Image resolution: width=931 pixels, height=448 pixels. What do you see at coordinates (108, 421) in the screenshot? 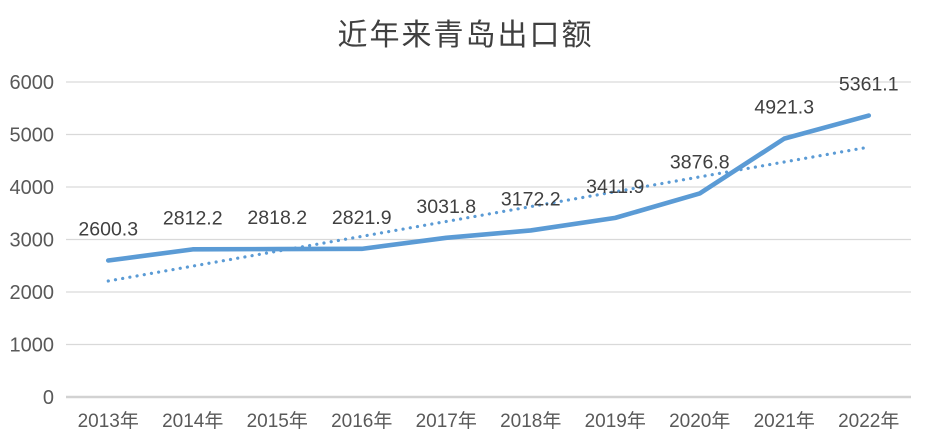
I see `x-axis-tick-label: 2013年` at bounding box center [108, 421].